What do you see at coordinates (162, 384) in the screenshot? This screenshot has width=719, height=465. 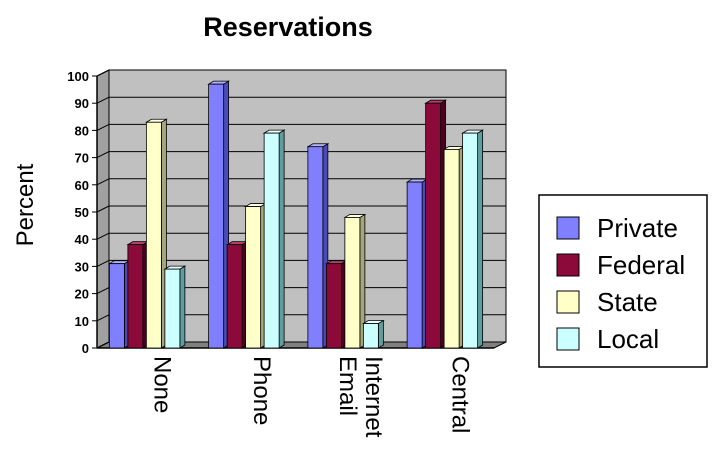 I see `x-category-label: None` at bounding box center [162, 384].